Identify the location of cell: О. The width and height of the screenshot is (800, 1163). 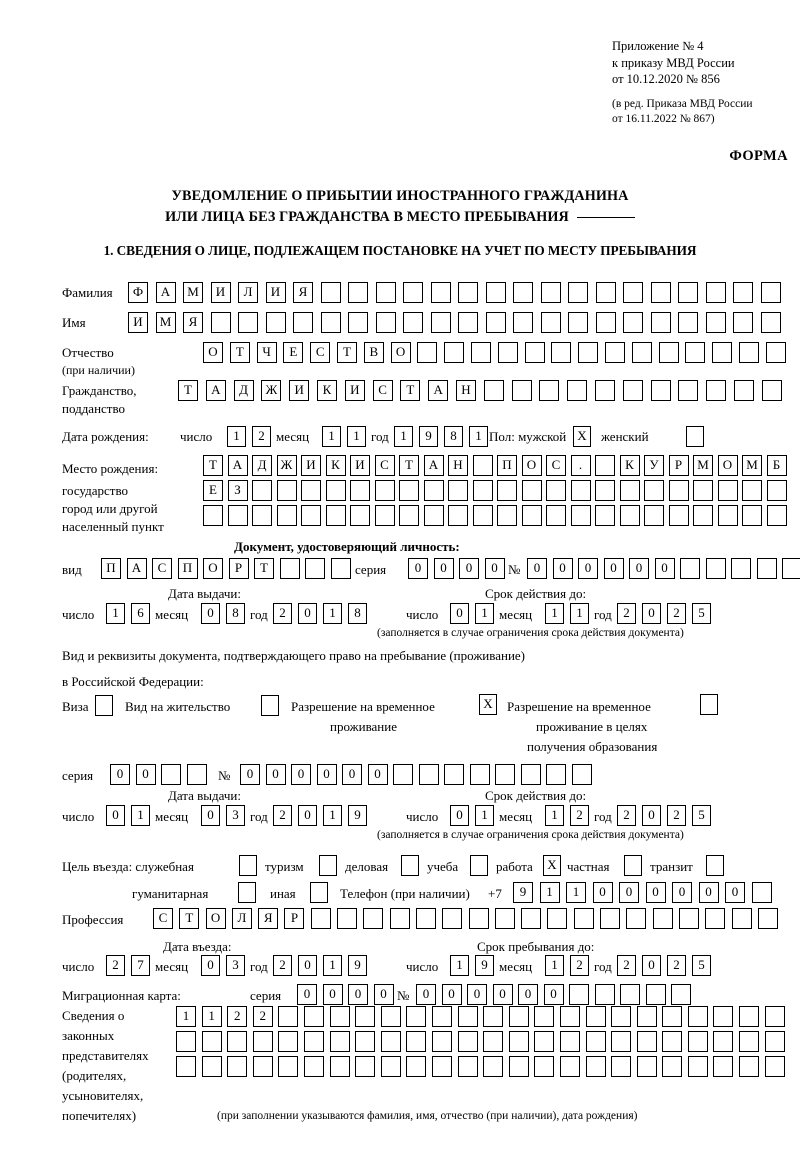
(727, 465).